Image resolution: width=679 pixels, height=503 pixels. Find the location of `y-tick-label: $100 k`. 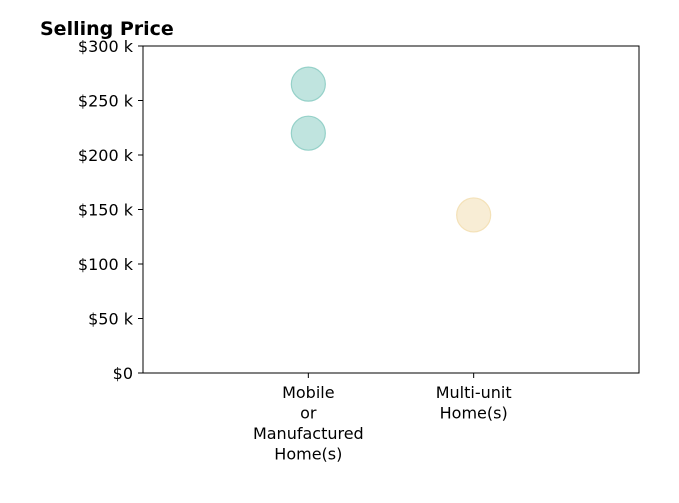

y-tick-label: $100 k is located at coordinates (106, 264).